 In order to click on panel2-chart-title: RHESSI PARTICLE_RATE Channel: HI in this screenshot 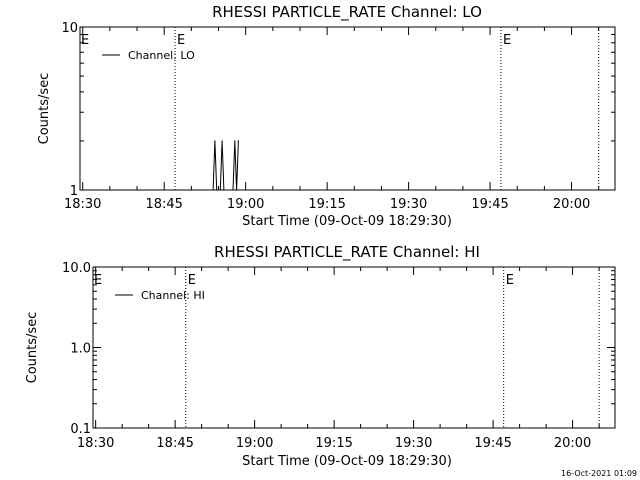, I will do `click(347, 252)`.